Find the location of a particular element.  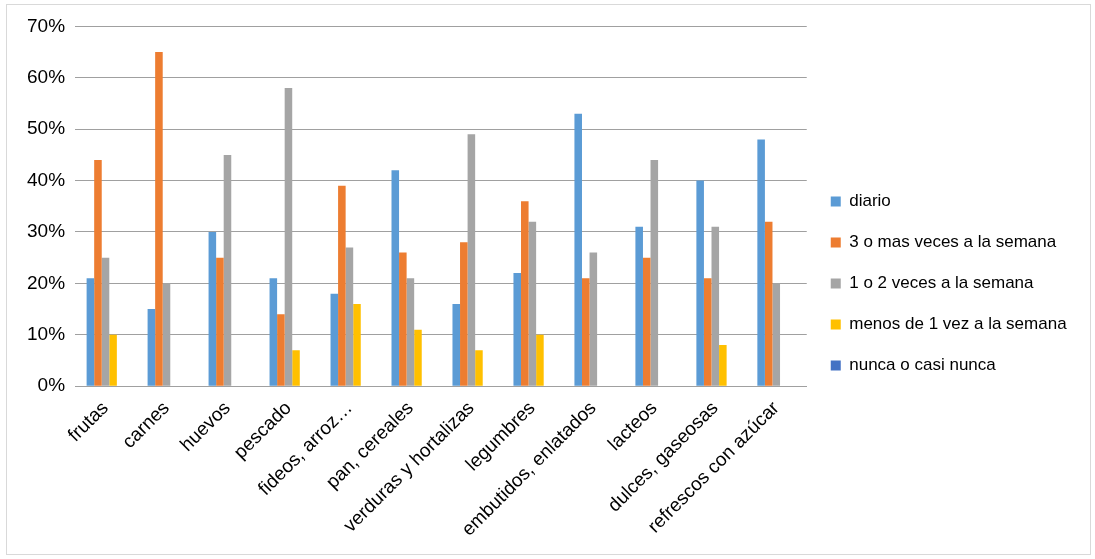

legend-label: menos de 1 vez a la semana is located at coordinates (958, 324).